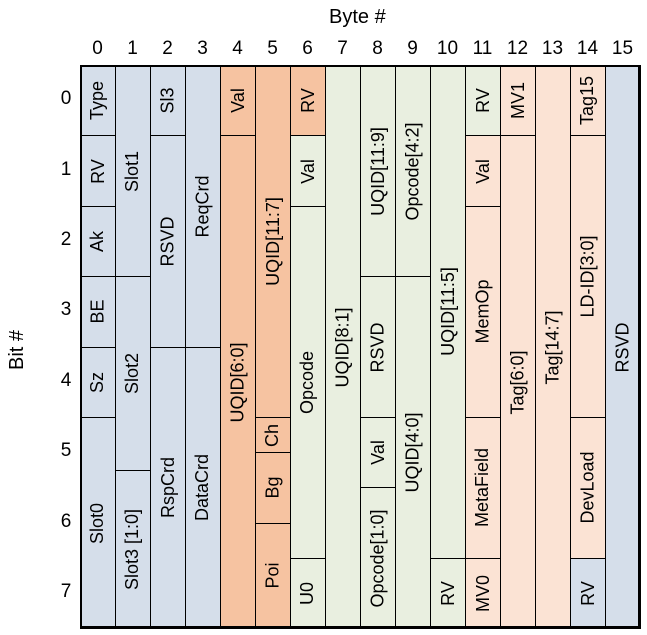 This screenshot has height=635, width=647. What do you see at coordinates (377, 48) in the screenshot?
I see `byte-number: 8` at bounding box center [377, 48].